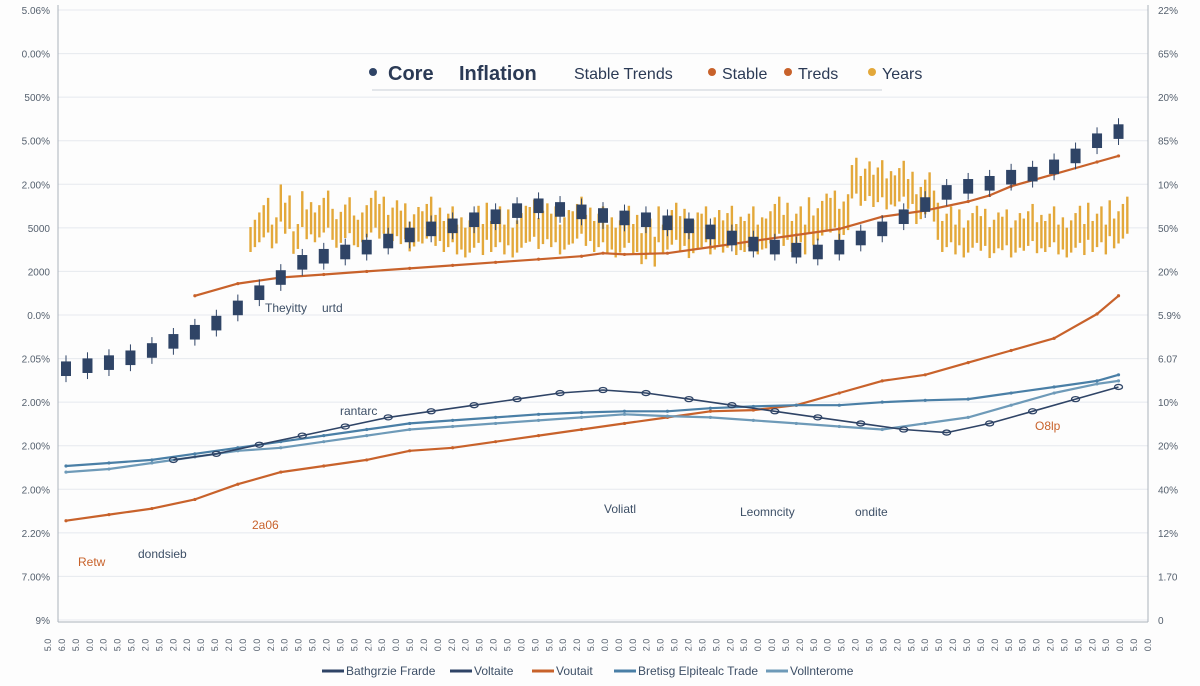  Describe the element at coordinates (1168, 490) in the screenshot. I see `y-right-tick-label: 40%` at that location.